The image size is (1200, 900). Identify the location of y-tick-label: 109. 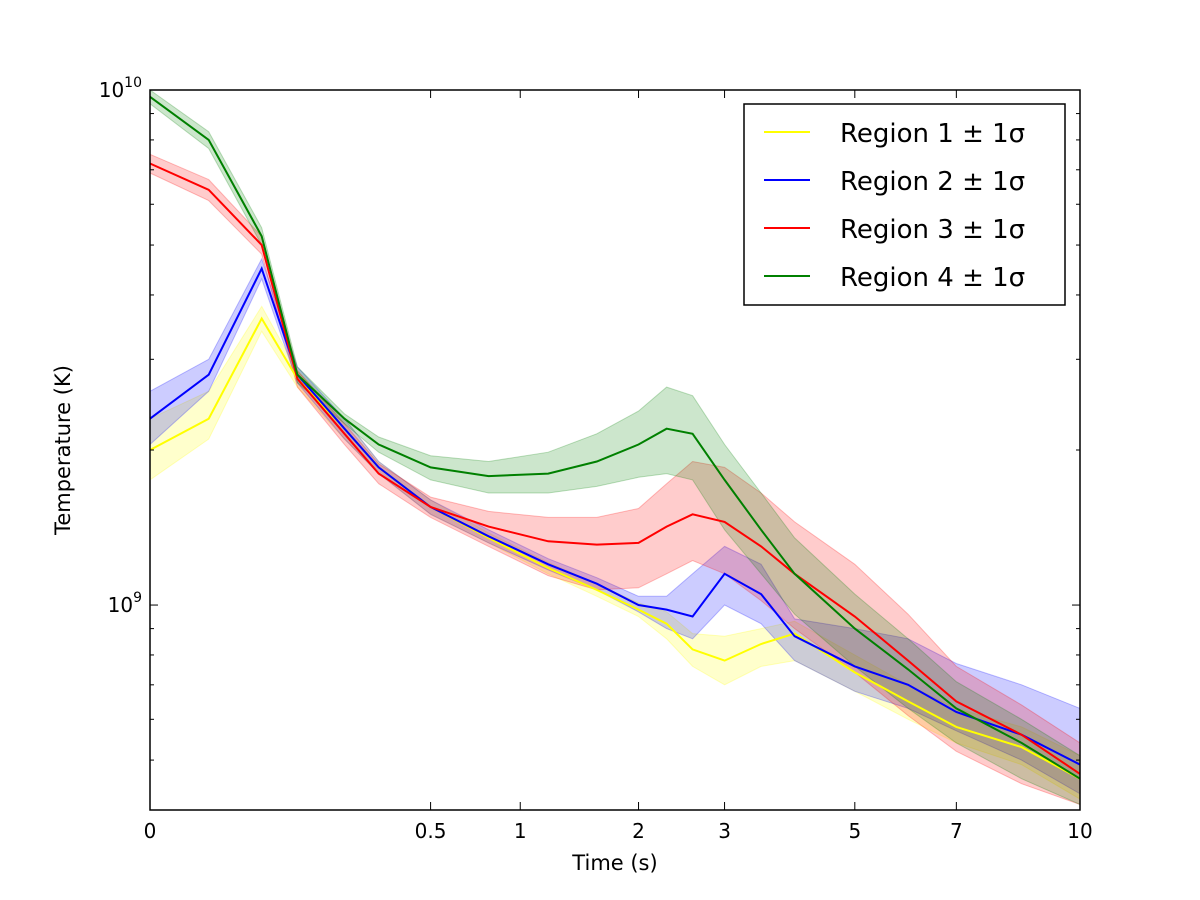
(125, 603).